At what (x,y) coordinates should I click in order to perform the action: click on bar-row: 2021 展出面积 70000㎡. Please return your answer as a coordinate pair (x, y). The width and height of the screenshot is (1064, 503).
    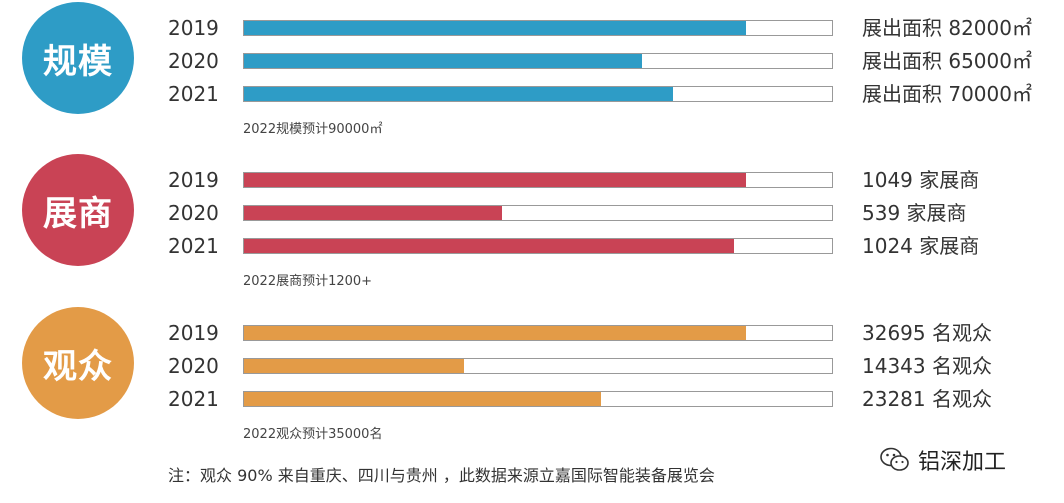
    Looking at the image, I should click on (532, 94).